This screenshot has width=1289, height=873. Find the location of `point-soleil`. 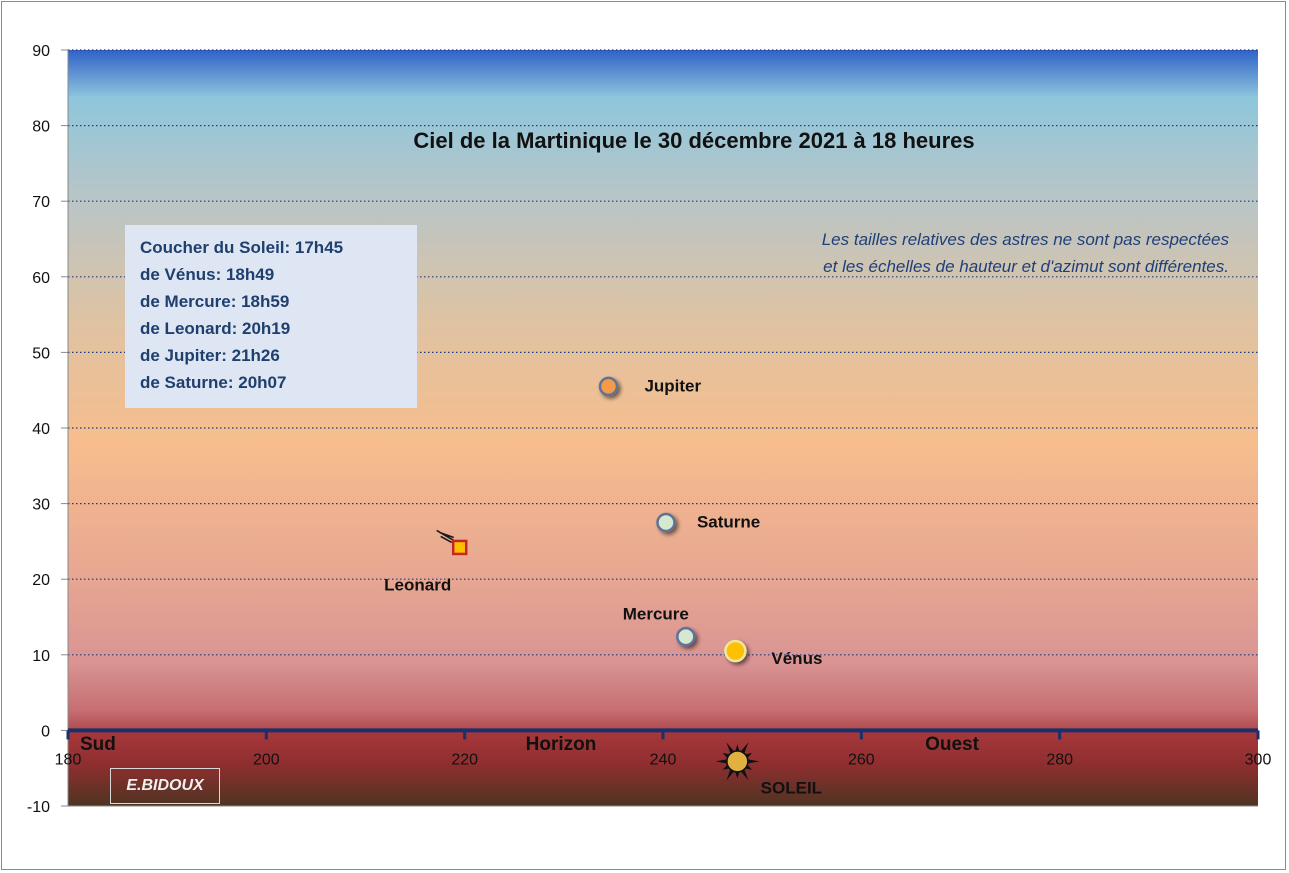

point-soleil is located at coordinates (737, 761).